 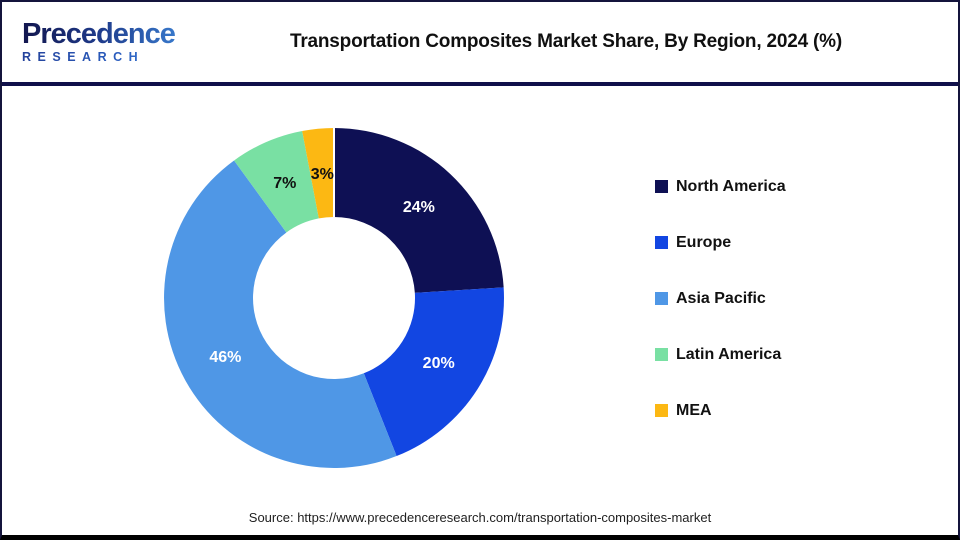 I want to click on legend-item-mea: MEA, so click(x=720, y=410).